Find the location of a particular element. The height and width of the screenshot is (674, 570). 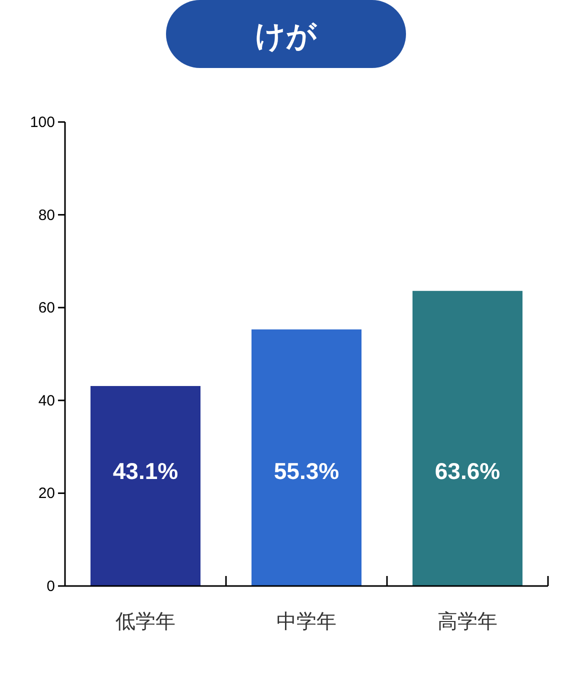

data-label: 63.6% is located at coordinates (467, 471).